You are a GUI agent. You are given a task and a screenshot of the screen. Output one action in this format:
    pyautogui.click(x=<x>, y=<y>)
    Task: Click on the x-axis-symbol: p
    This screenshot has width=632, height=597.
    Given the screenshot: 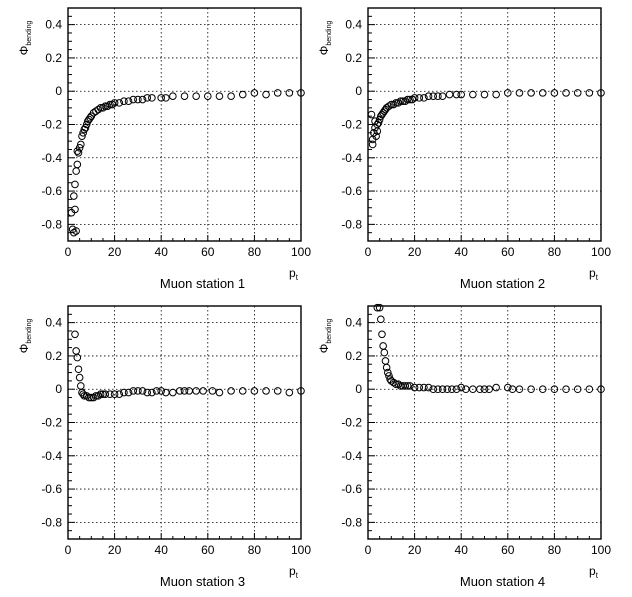 What is the action you would take?
    pyautogui.click(x=292, y=273)
    